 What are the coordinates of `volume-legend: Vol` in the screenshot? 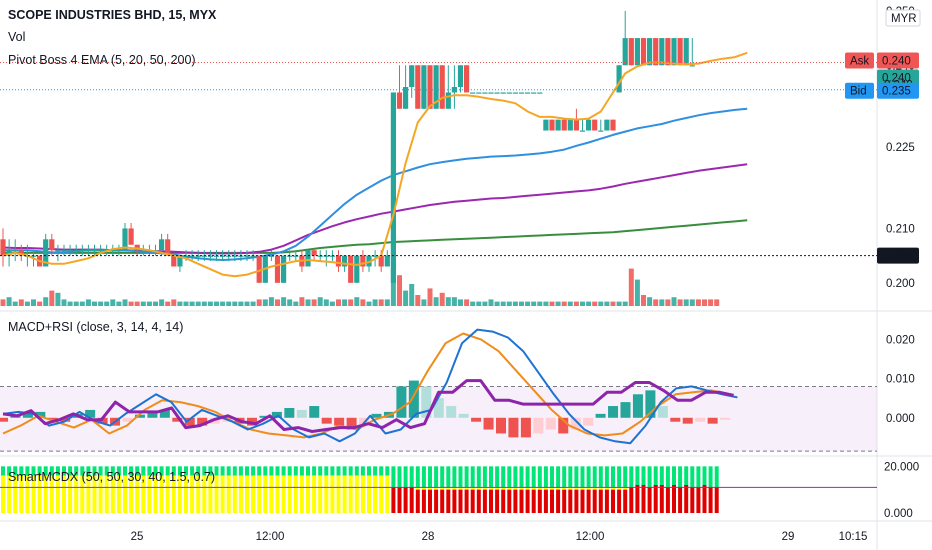 It's located at (17, 37).